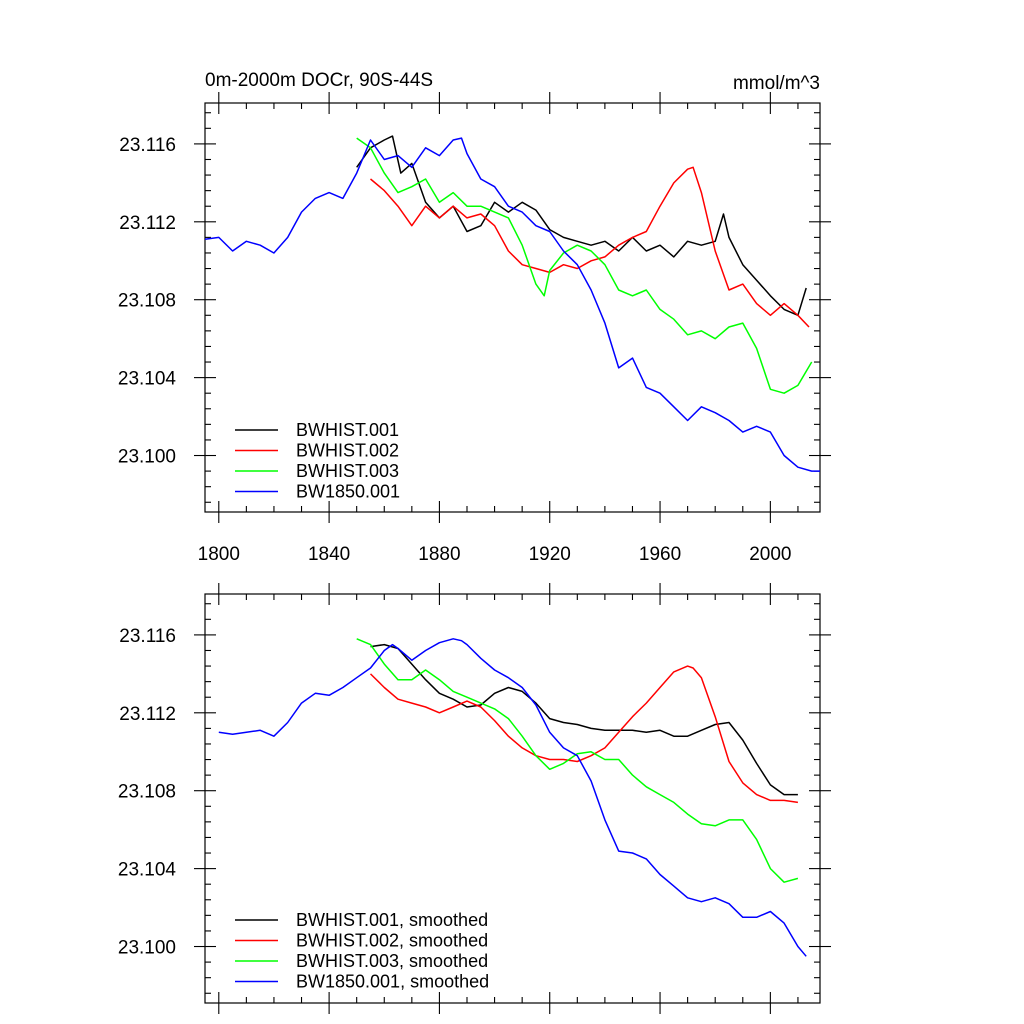  What do you see at coordinates (392, 961) in the screenshot?
I see `legend-label: BWHIST.003, smoothed` at bounding box center [392, 961].